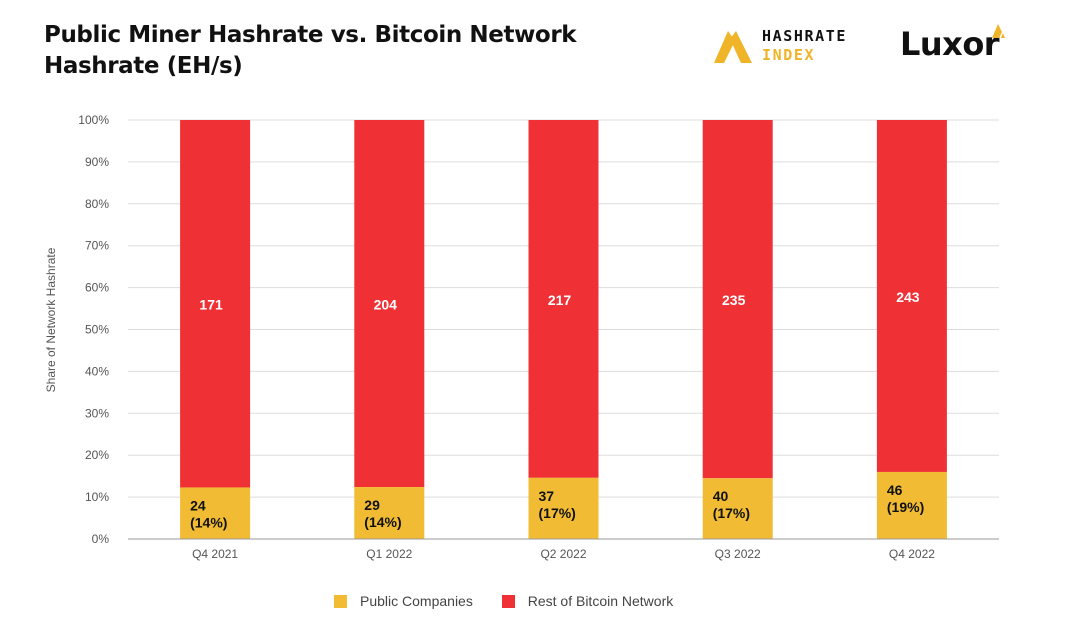  Describe the element at coordinates (389, 554) in the screenshot. I see `x-tick-label: Q1 2022` at that location.